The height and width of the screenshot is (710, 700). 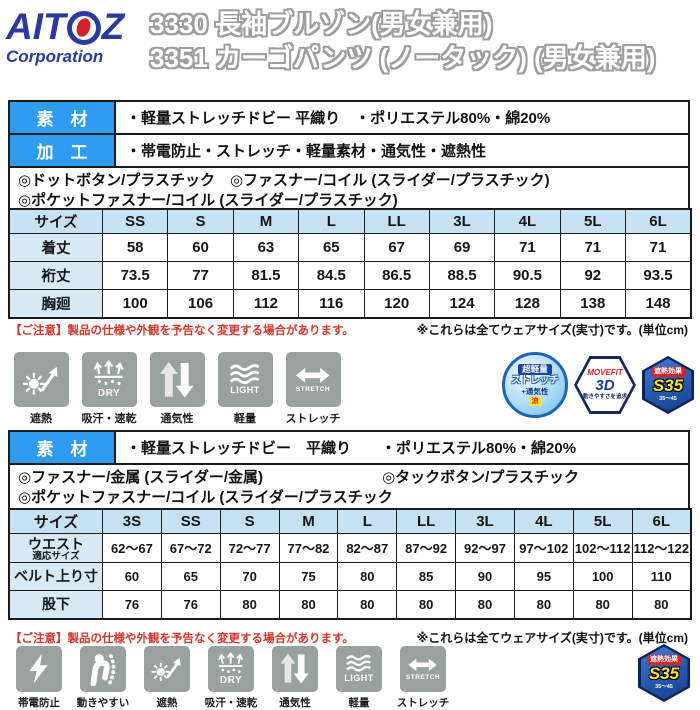 I want to click on feature-icon-lightning: 帯電防止, so click(x=39, y=678).